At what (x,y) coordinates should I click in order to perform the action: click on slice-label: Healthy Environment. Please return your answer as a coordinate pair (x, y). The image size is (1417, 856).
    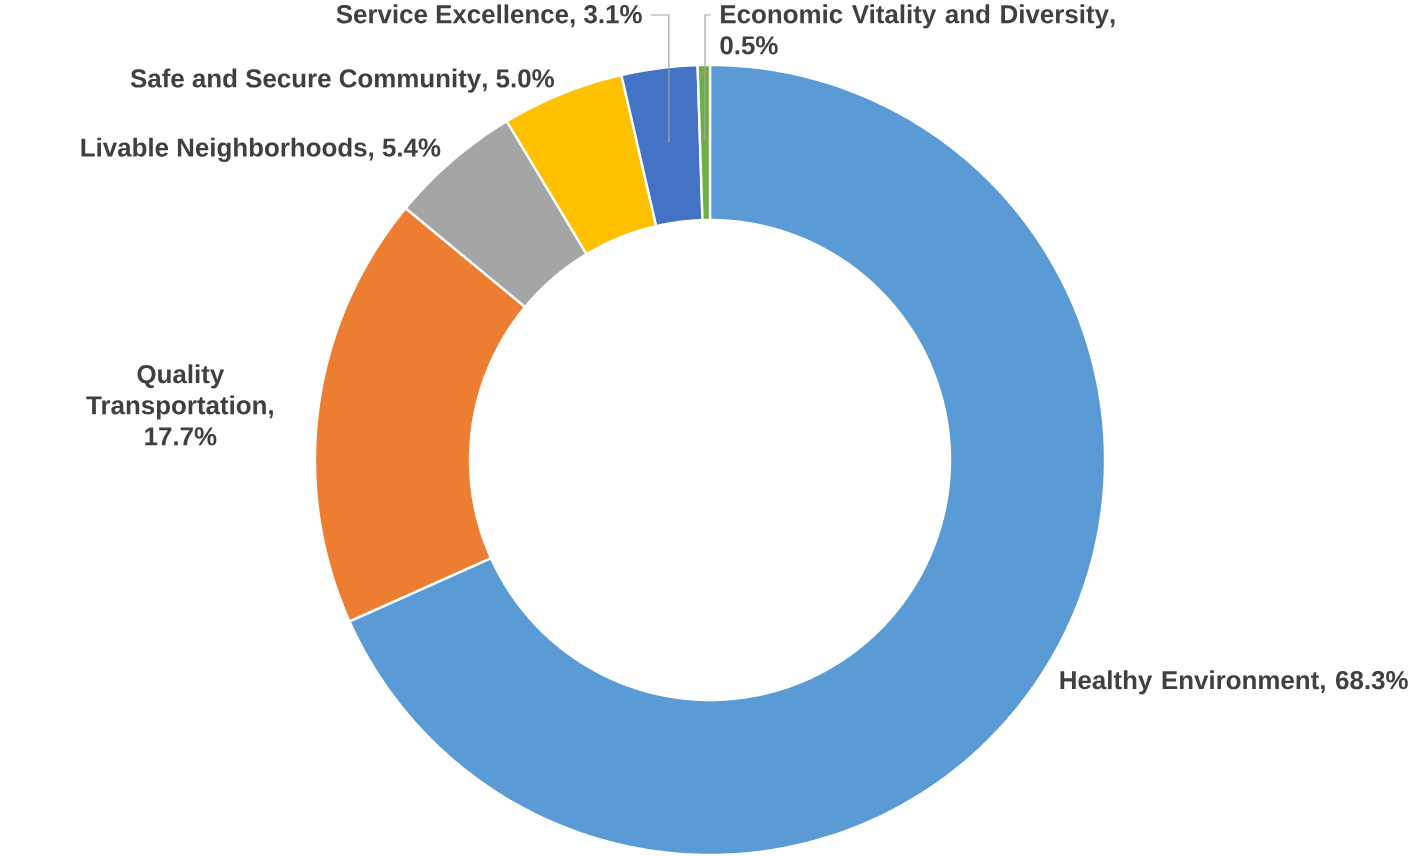
    Looking at the image, I should click on (1189, 682).